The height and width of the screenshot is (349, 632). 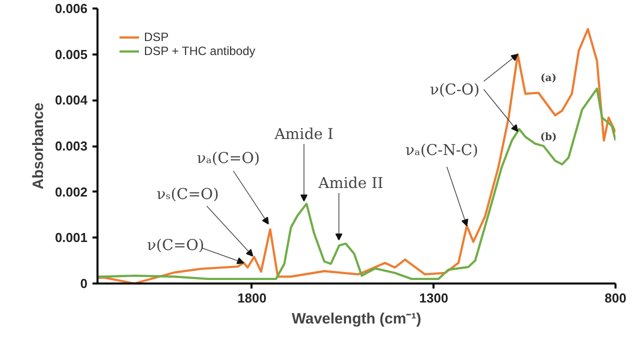 What do you see at coordinates (84, 283) in the screenshot?
I see `y-tick-label: 0` at bounding box center [84, 283].